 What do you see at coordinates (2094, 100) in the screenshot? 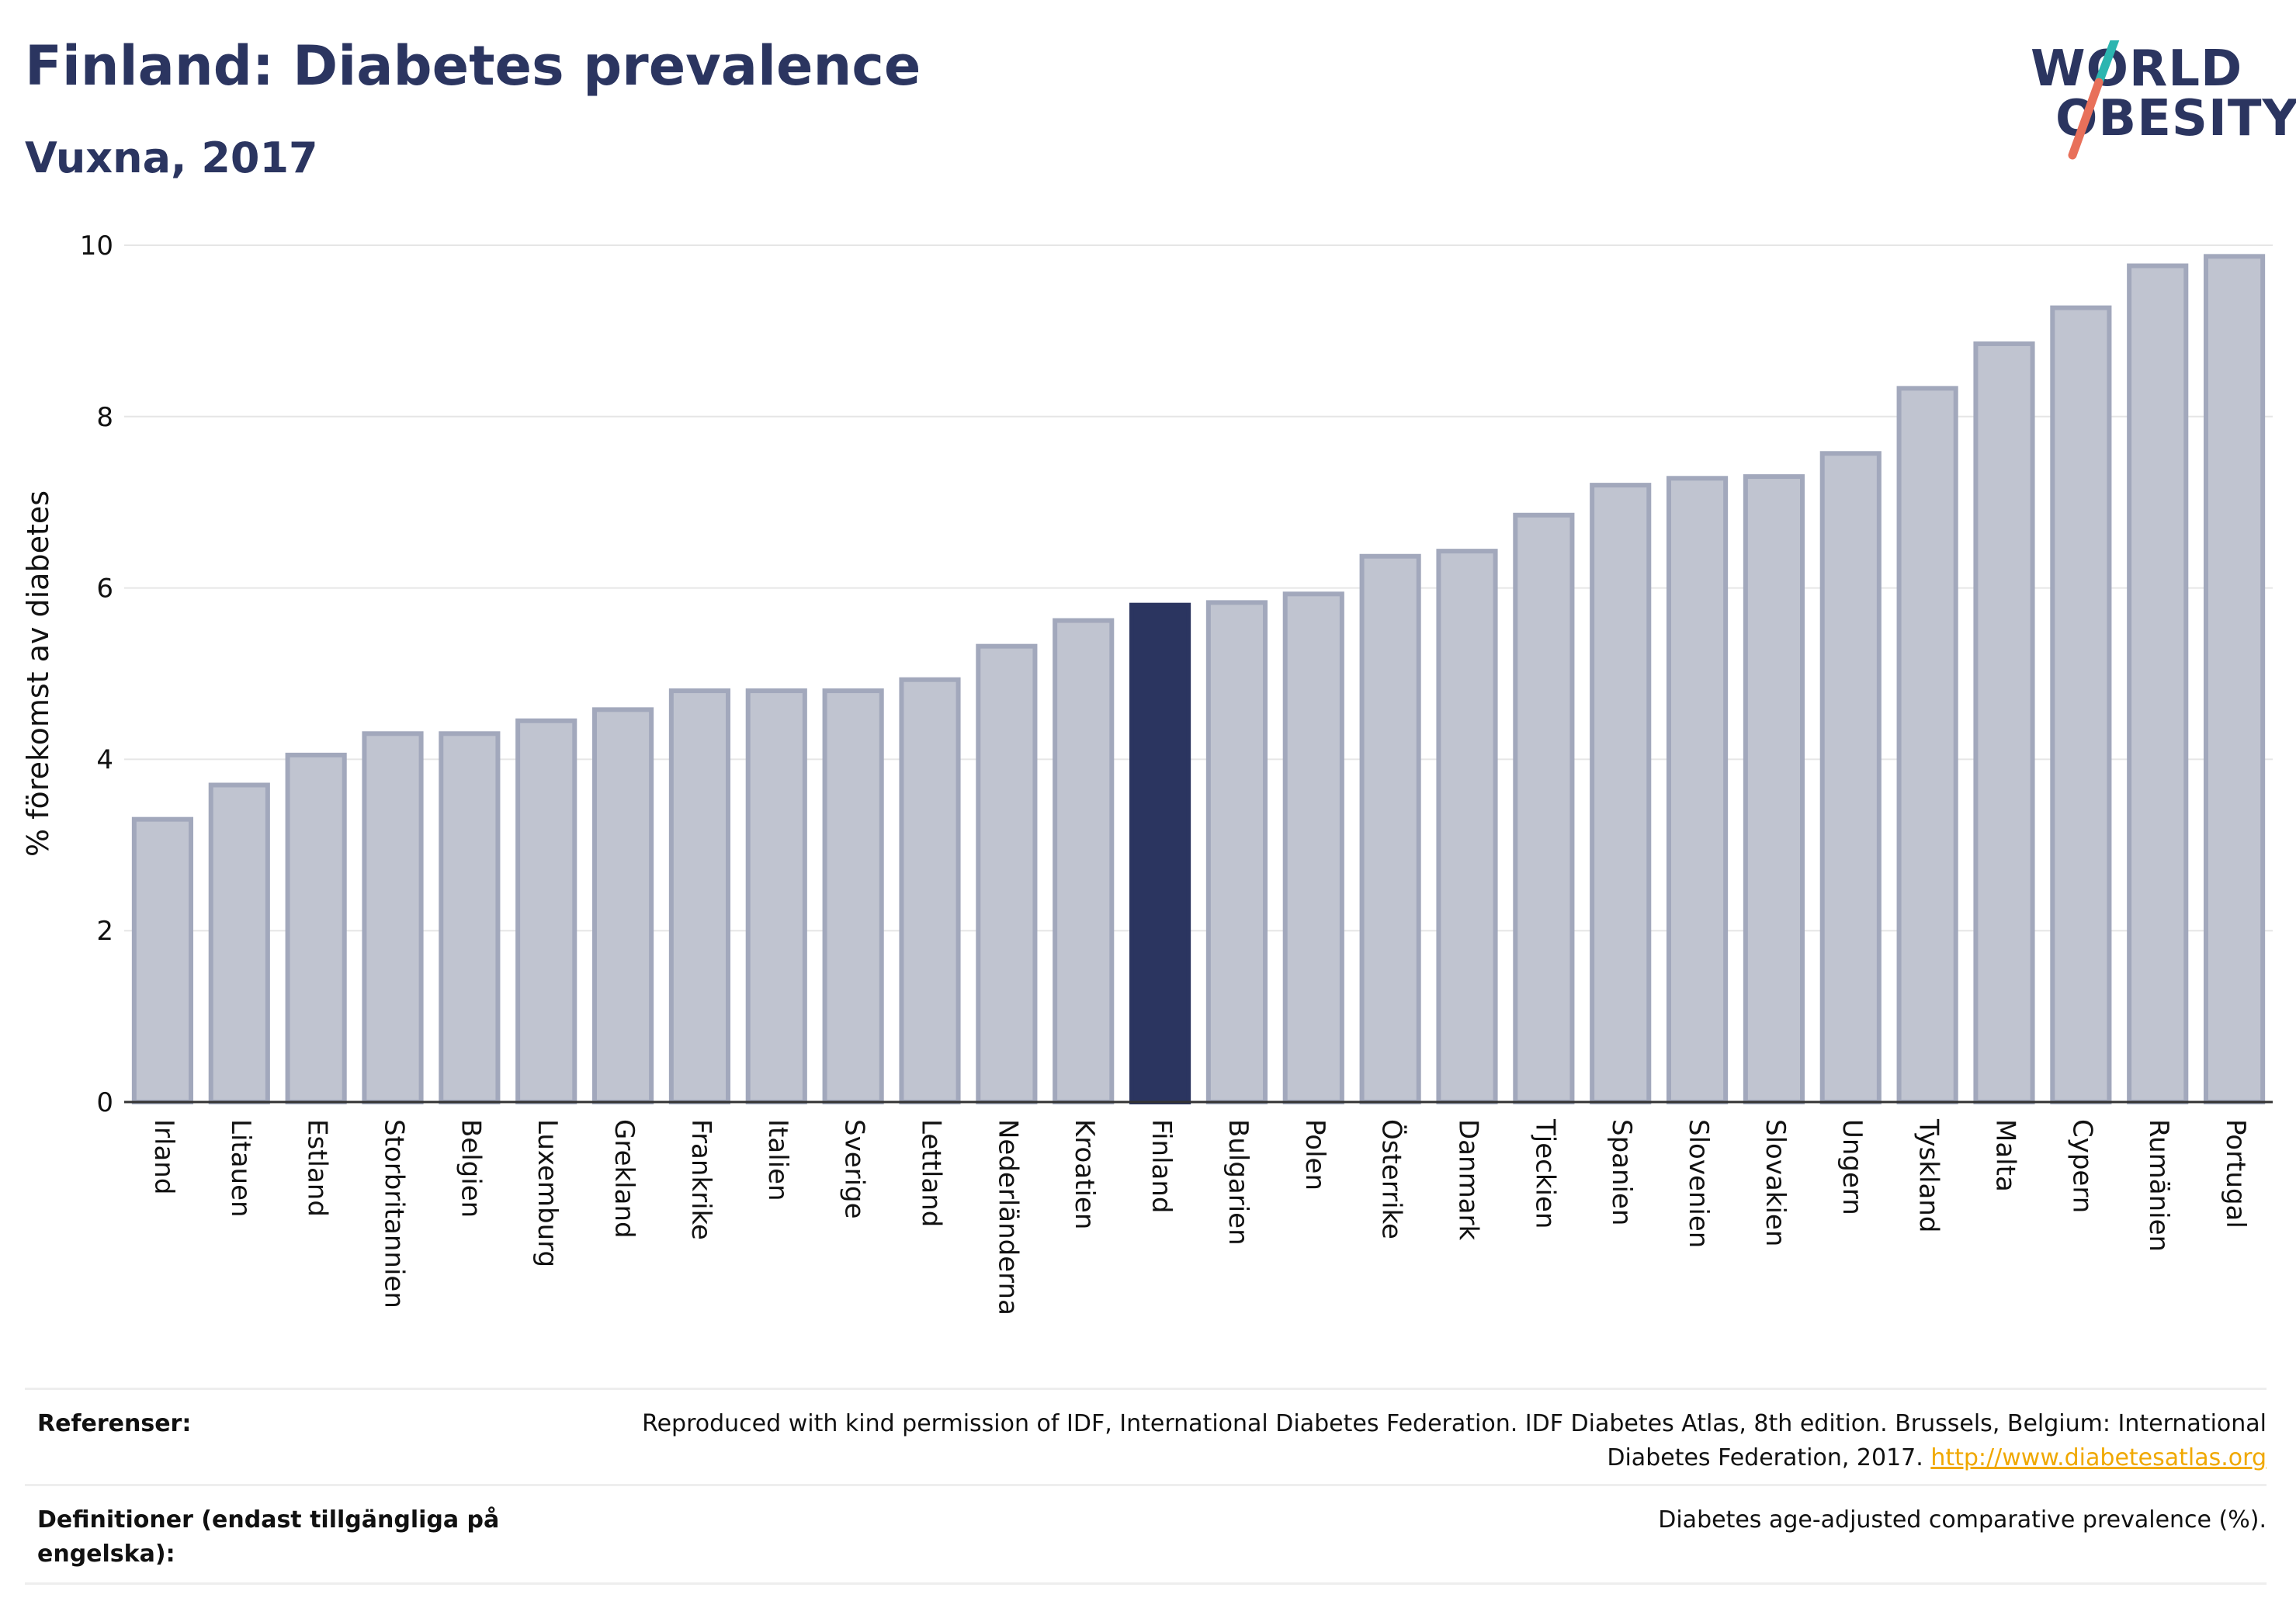
I see `logo-slash-icon` at bounding box center [2094, 100].